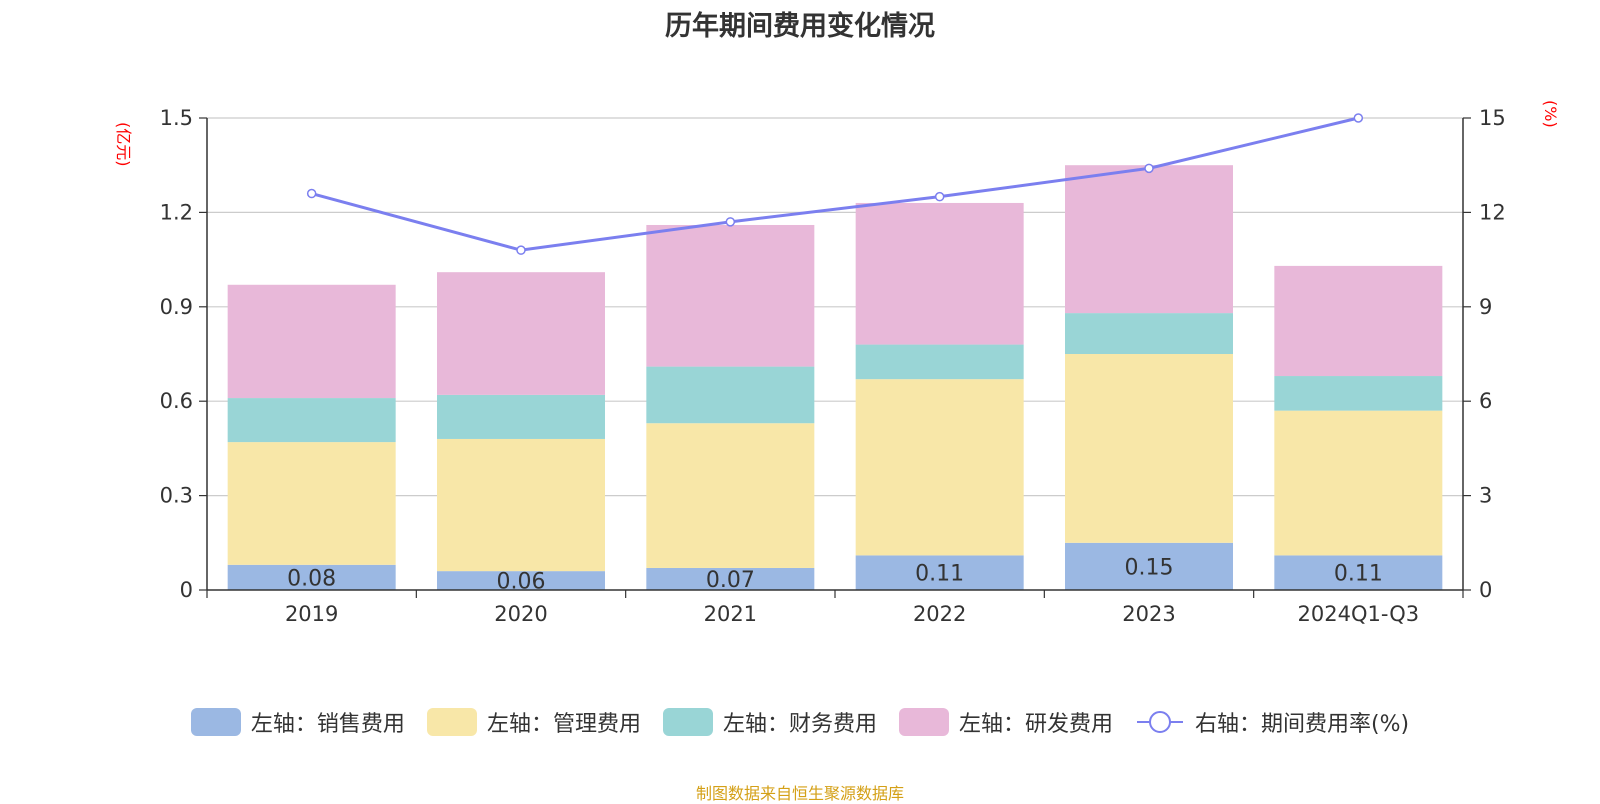 This screenshot has width=1600, height=804. Describe the element at coordinates (1485, 496) in the screenshot. I see `right-axis-tick-label: 3` at that location.